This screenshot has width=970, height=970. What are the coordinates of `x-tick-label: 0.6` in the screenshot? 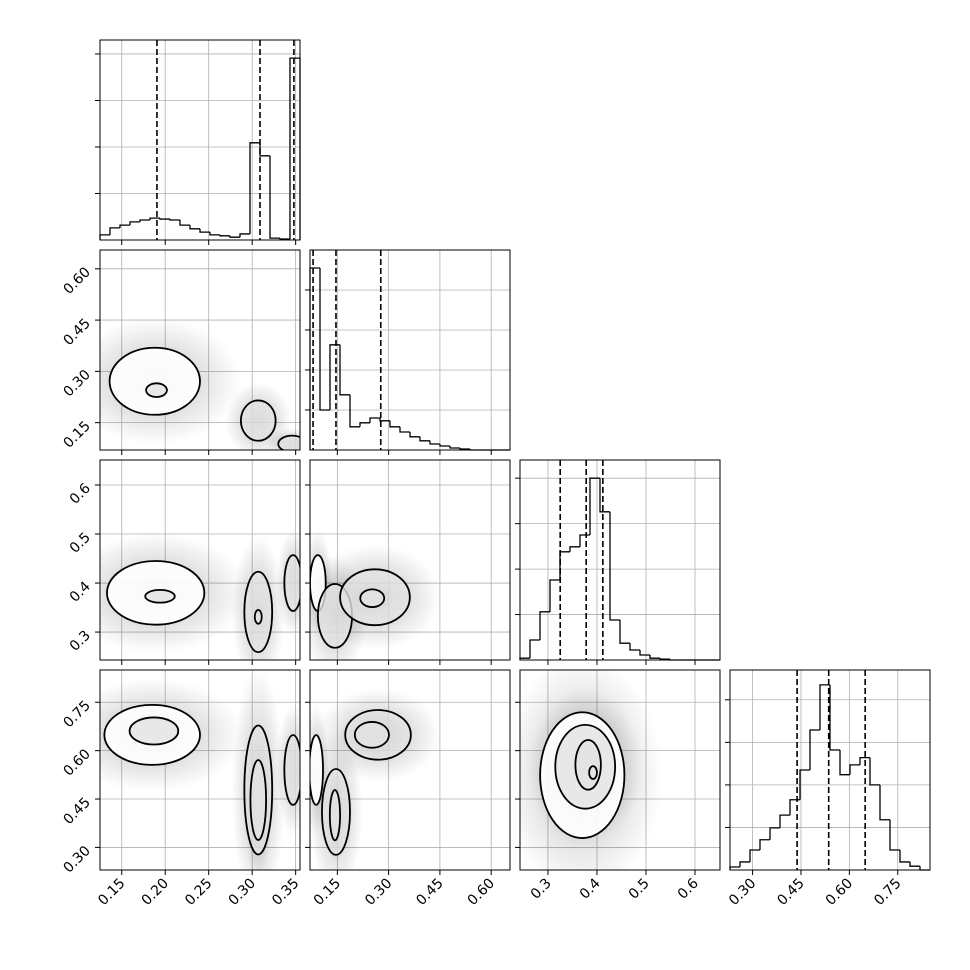 It's located at (688, 888).